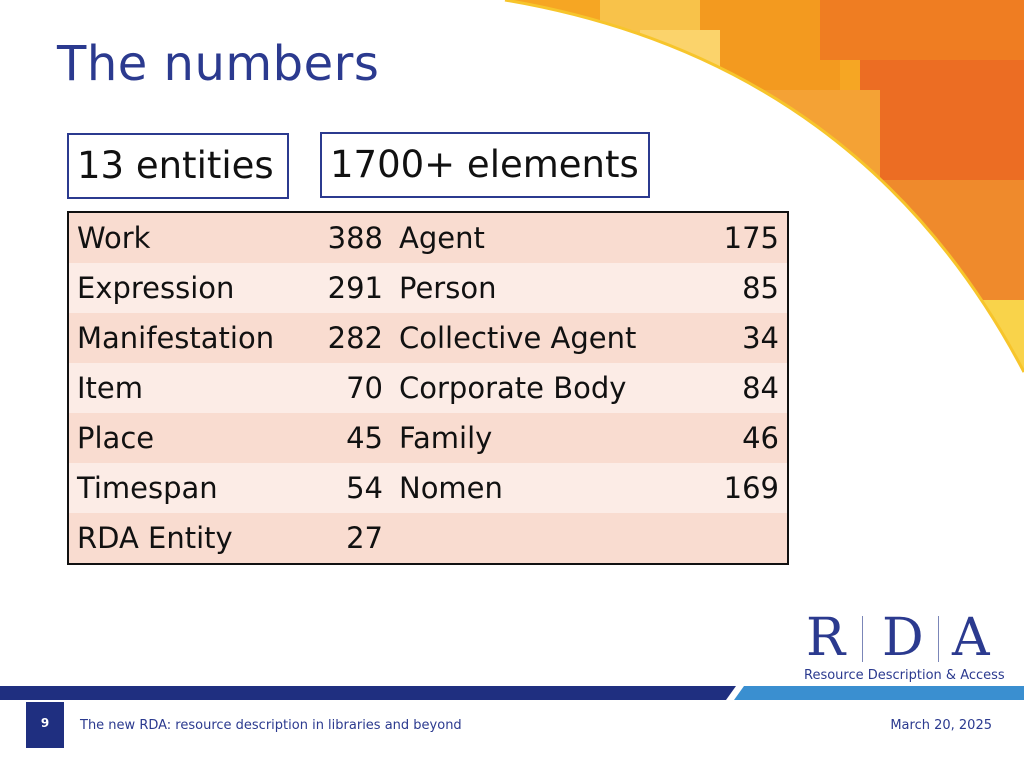 This screenshot has width=1024, height=768. I want to click on entity-name: Item, so click(189, 388).